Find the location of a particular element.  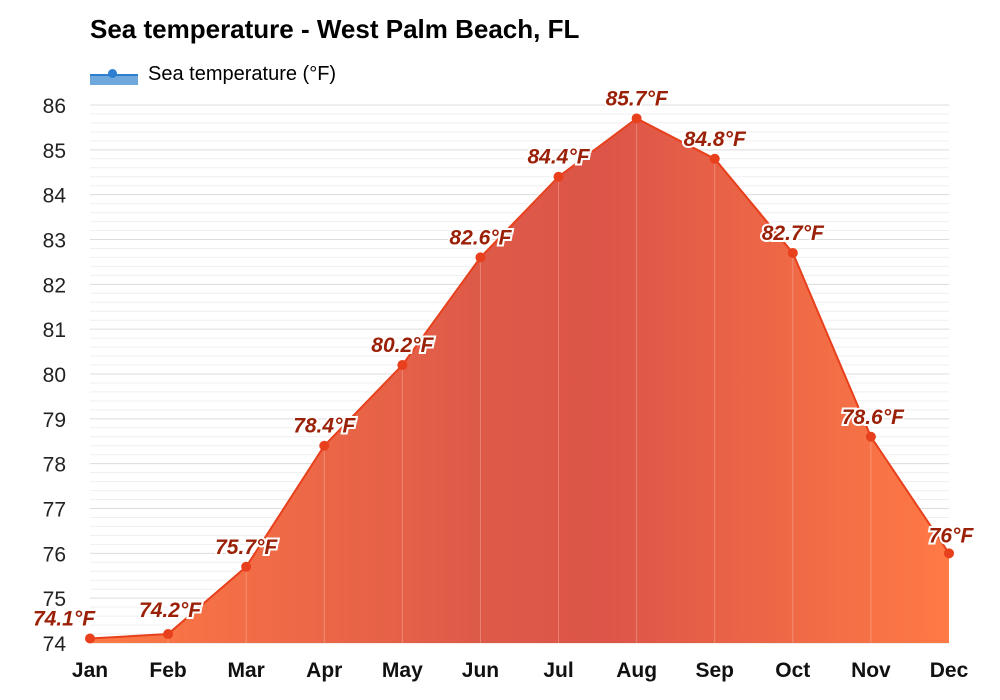

data-point-feb is located at coordinates (168, 634).